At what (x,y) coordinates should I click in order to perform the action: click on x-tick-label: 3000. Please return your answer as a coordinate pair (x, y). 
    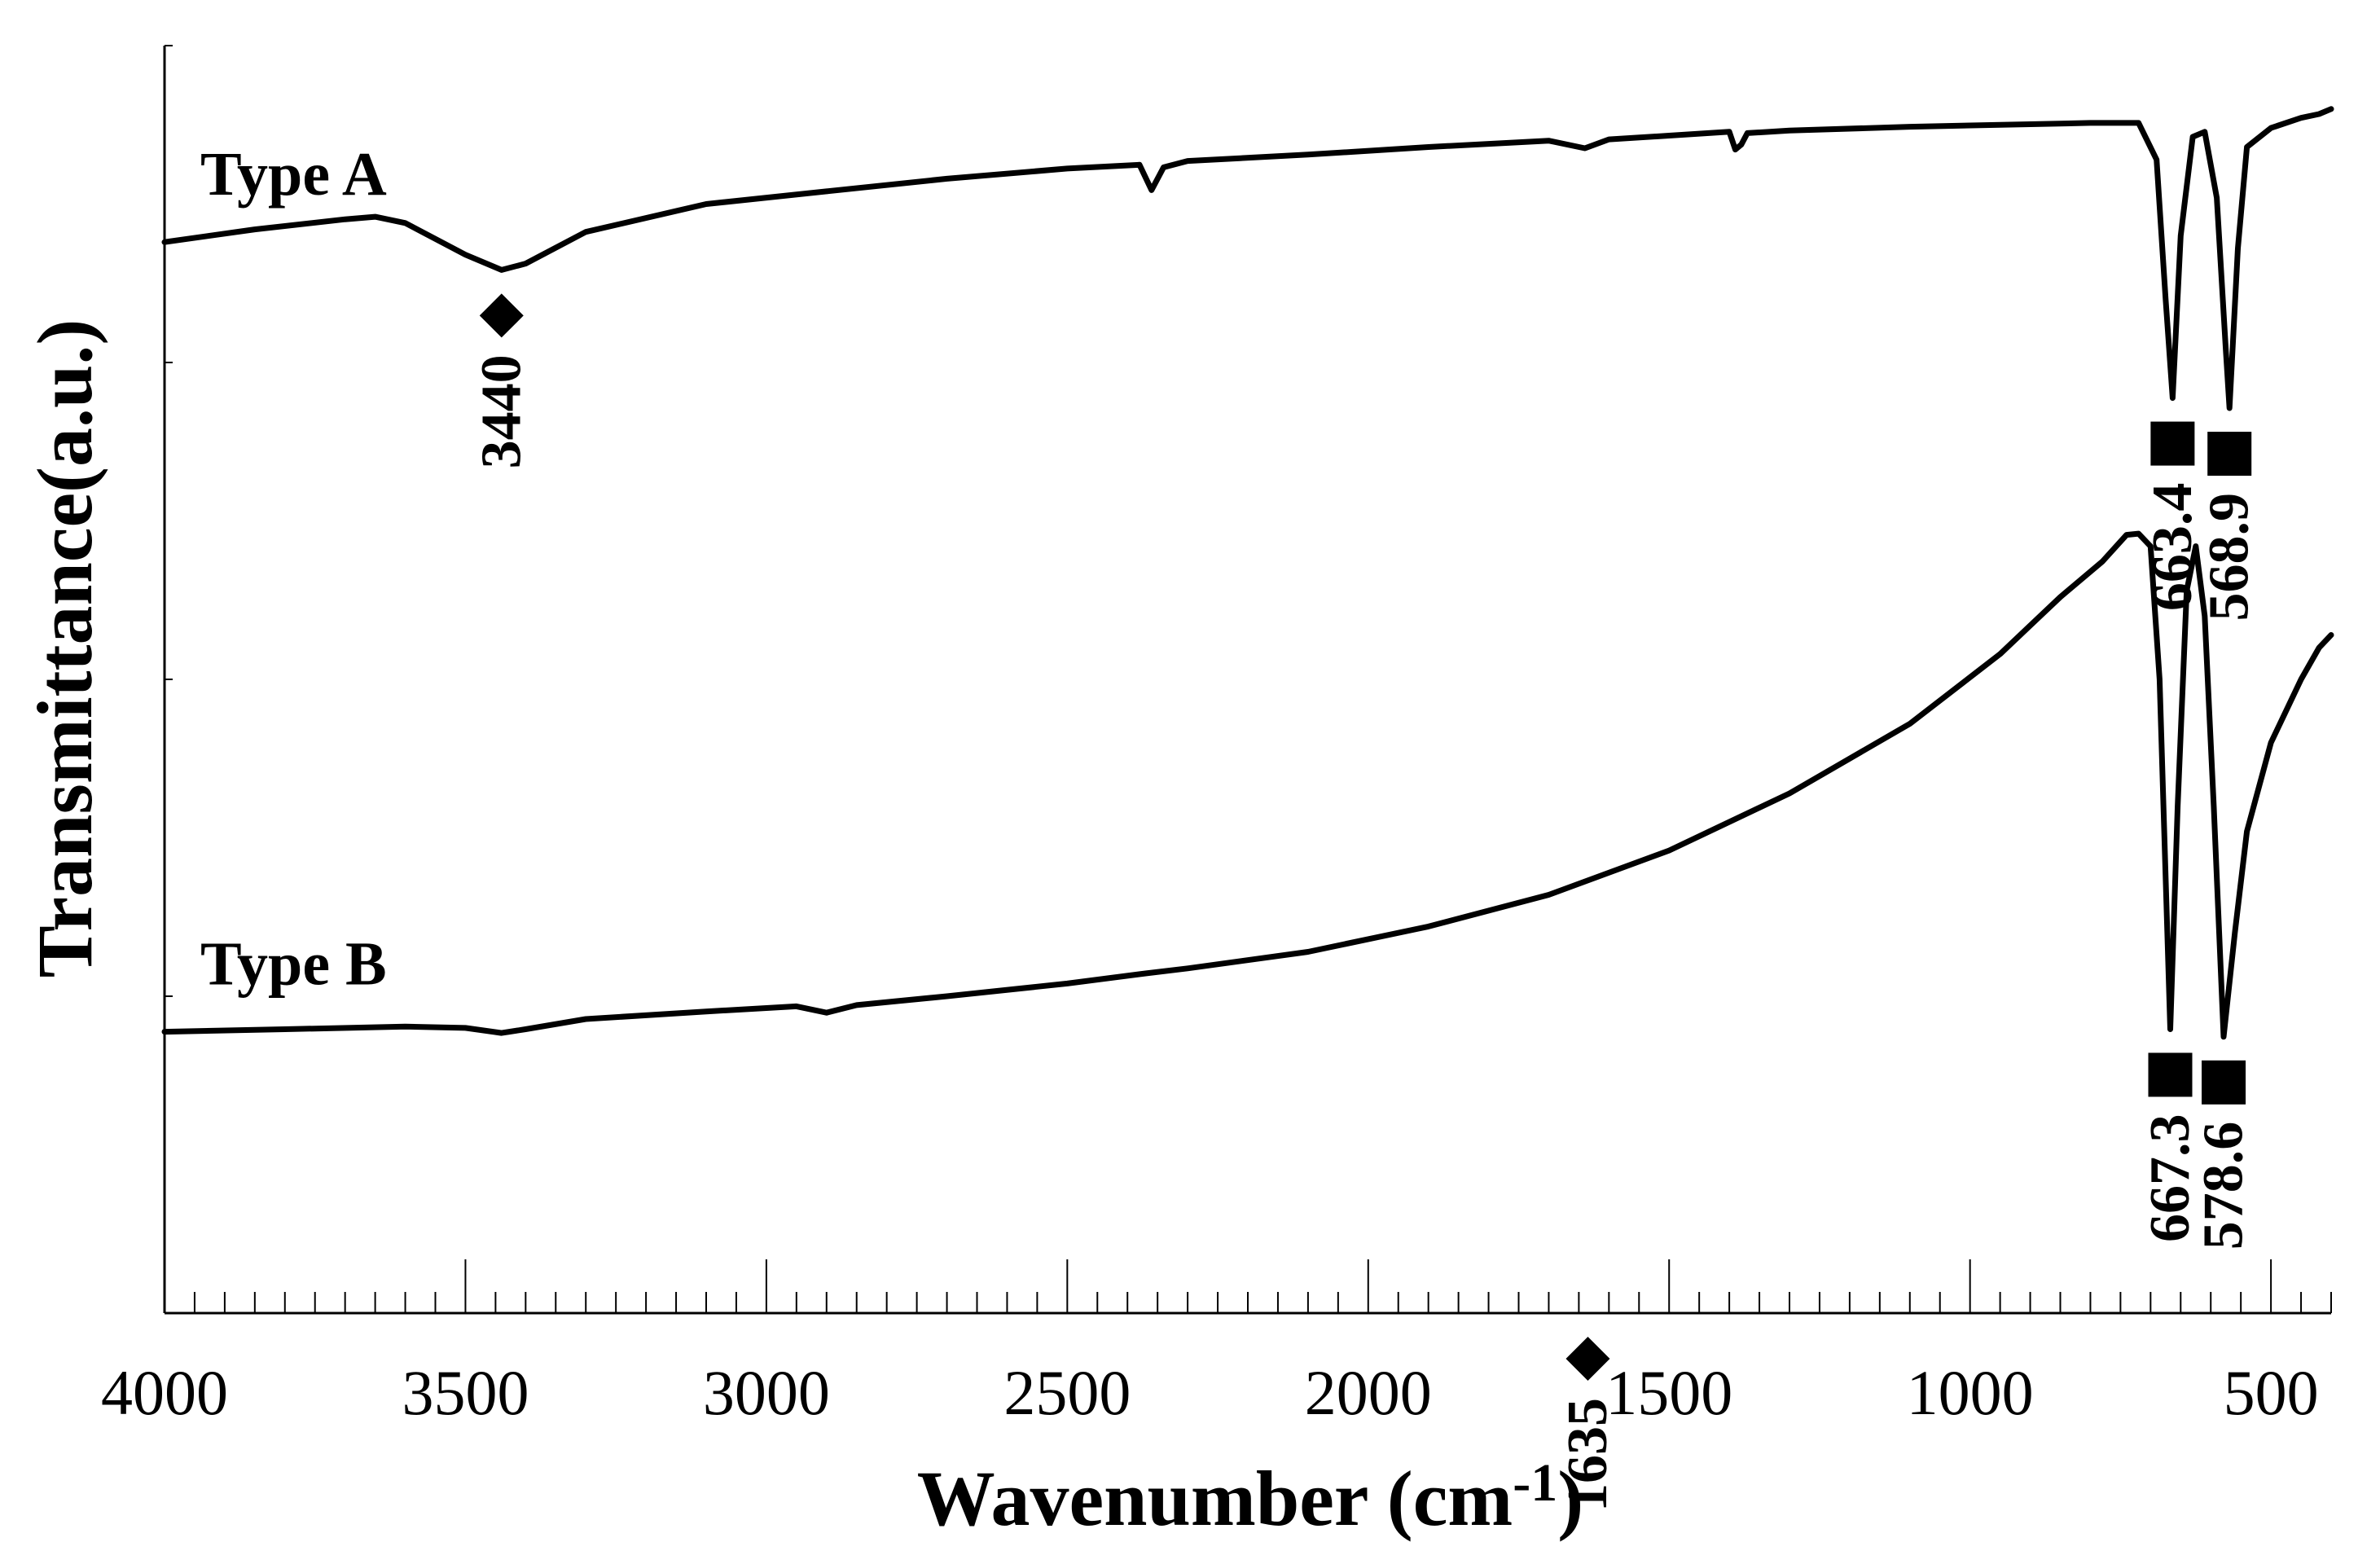
    Looking at the image, I should click on (767, 1392).